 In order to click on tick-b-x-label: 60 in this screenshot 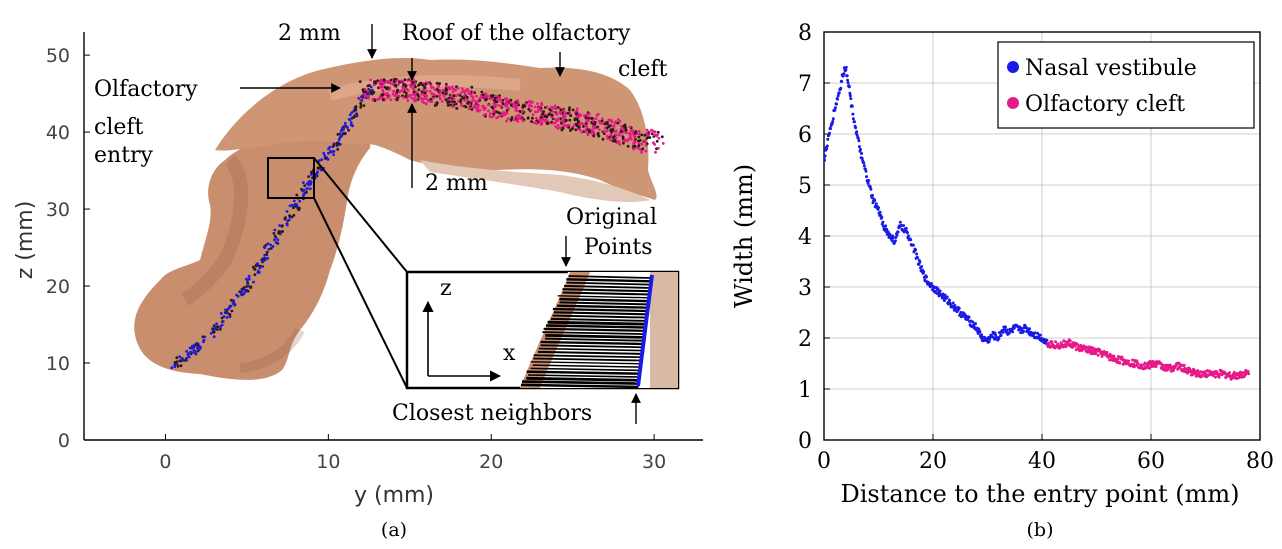, I will do `click(1151, 461)`.